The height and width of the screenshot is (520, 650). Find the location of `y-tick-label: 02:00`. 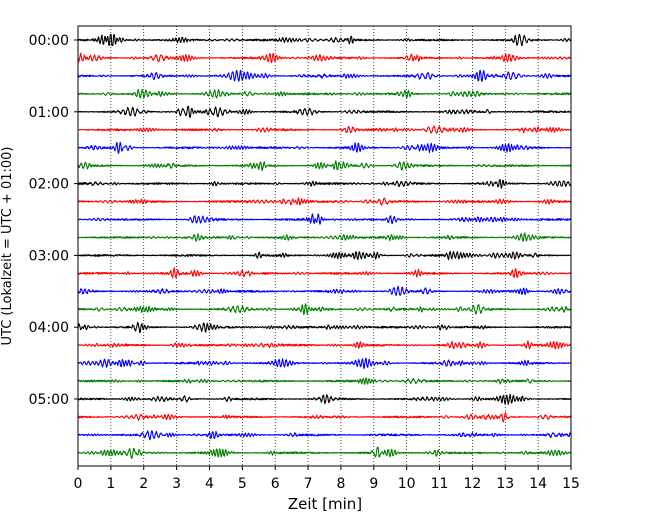

y-tick-label: 02:00 is located at coordinates (49, 185).